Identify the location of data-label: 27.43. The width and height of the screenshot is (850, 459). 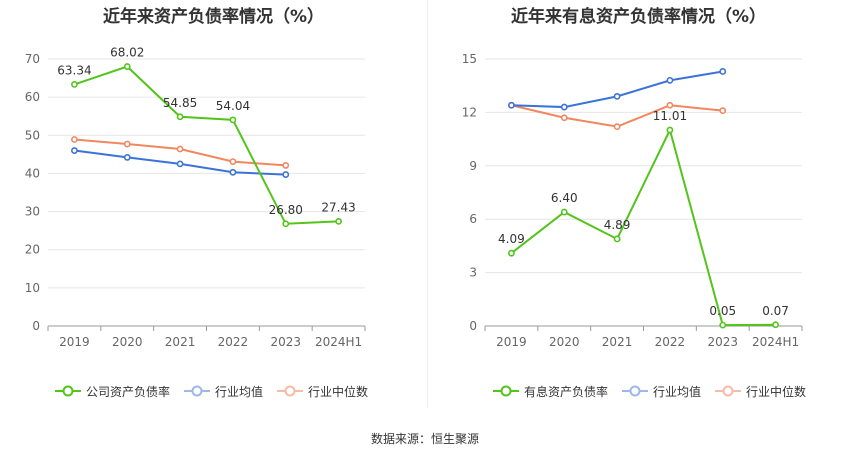
(338, 207).